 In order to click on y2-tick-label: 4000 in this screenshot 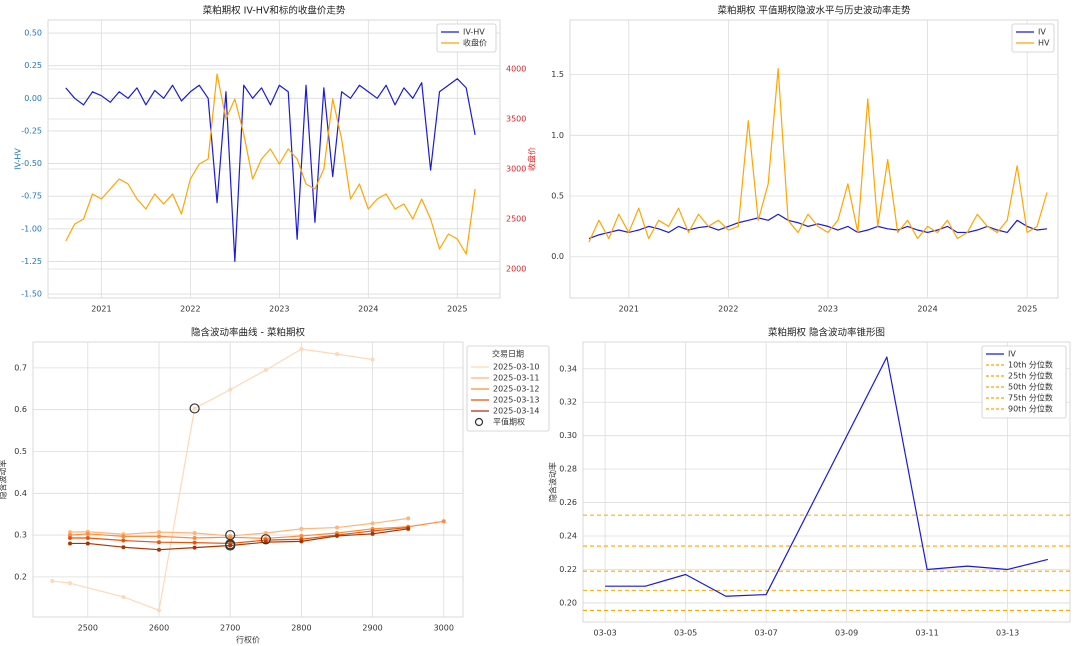, I will do `click(516, 69)`.